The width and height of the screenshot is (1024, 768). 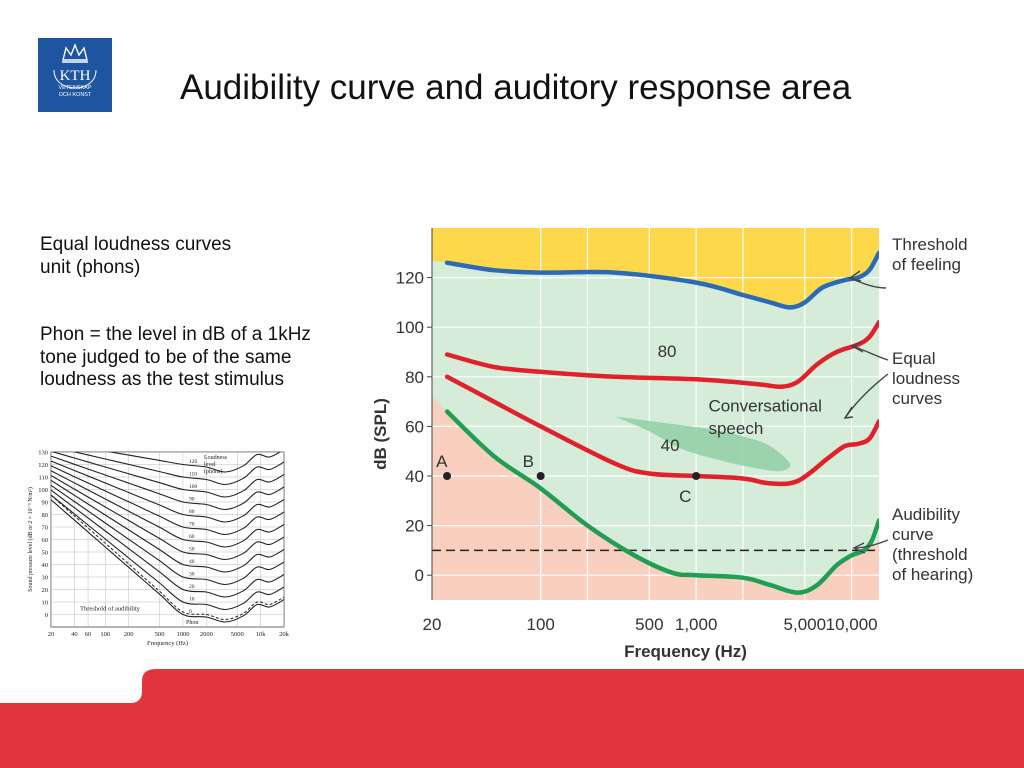 I want to click on thumb-x-tick-label: 20k, so click(x=284, y=634).